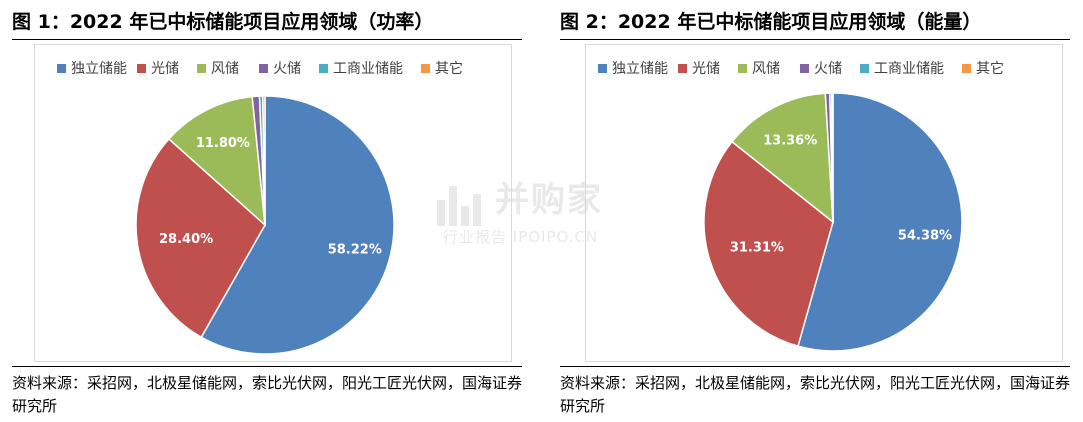  Describe the element at coordinates (267, 366) in the screenshot. I see `figure-1-bottom-rule` at that location.